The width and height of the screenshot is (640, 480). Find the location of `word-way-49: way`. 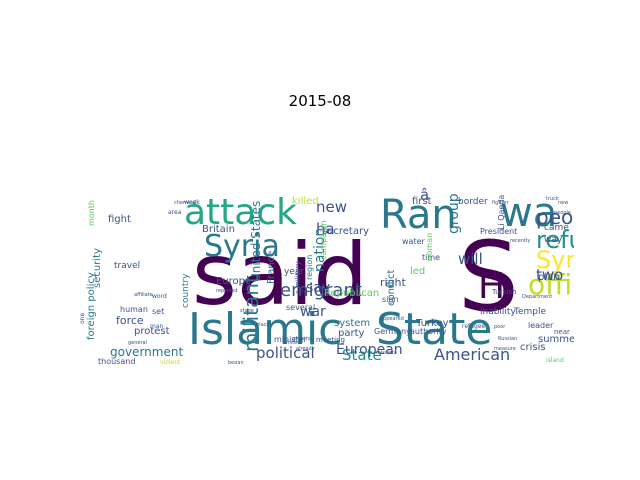

word-way-49: way is located at coordinates (553, 240).